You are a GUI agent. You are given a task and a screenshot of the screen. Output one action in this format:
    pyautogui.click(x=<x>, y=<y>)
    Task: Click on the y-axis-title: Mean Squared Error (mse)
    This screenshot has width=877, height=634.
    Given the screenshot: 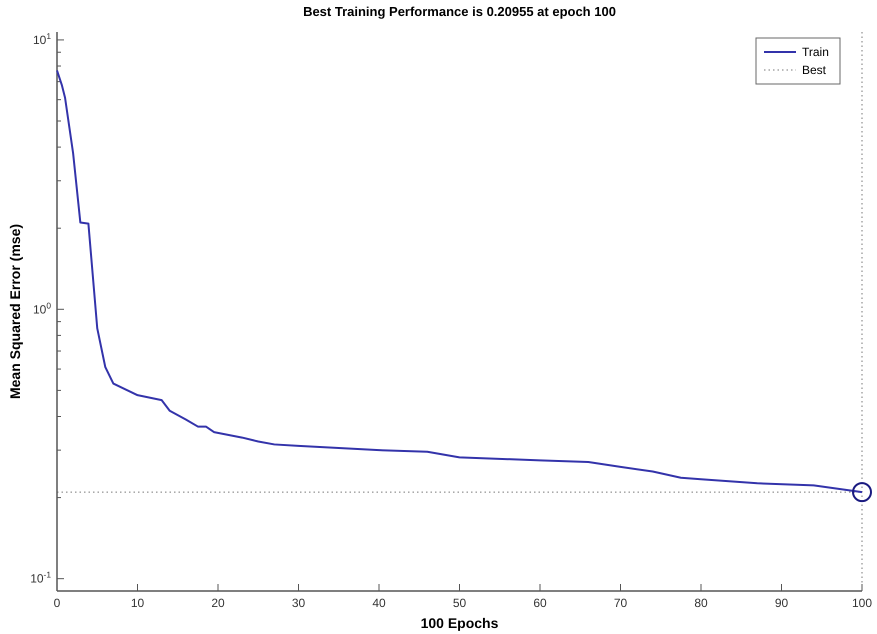 What is the action you would take?
    pyautogui.click(x=15, y=312)
    